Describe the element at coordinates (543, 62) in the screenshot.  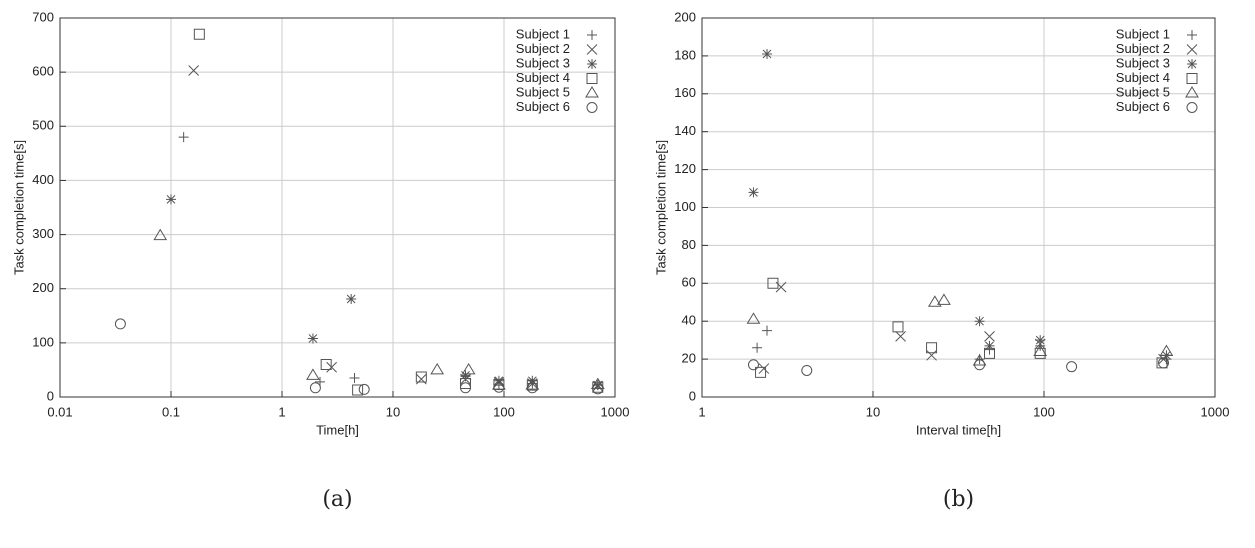
I see `legend-label: Subject 3` at that location.